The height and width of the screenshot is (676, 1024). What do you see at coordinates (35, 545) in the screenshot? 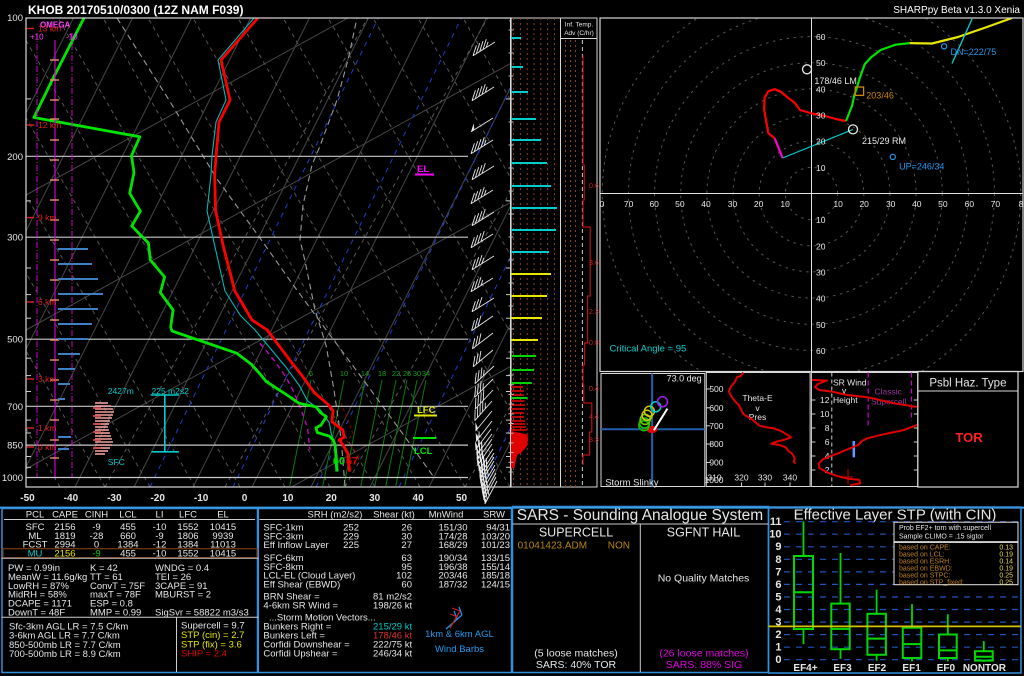
I see `svg-text: FCST` at bounding box center [35, 545].